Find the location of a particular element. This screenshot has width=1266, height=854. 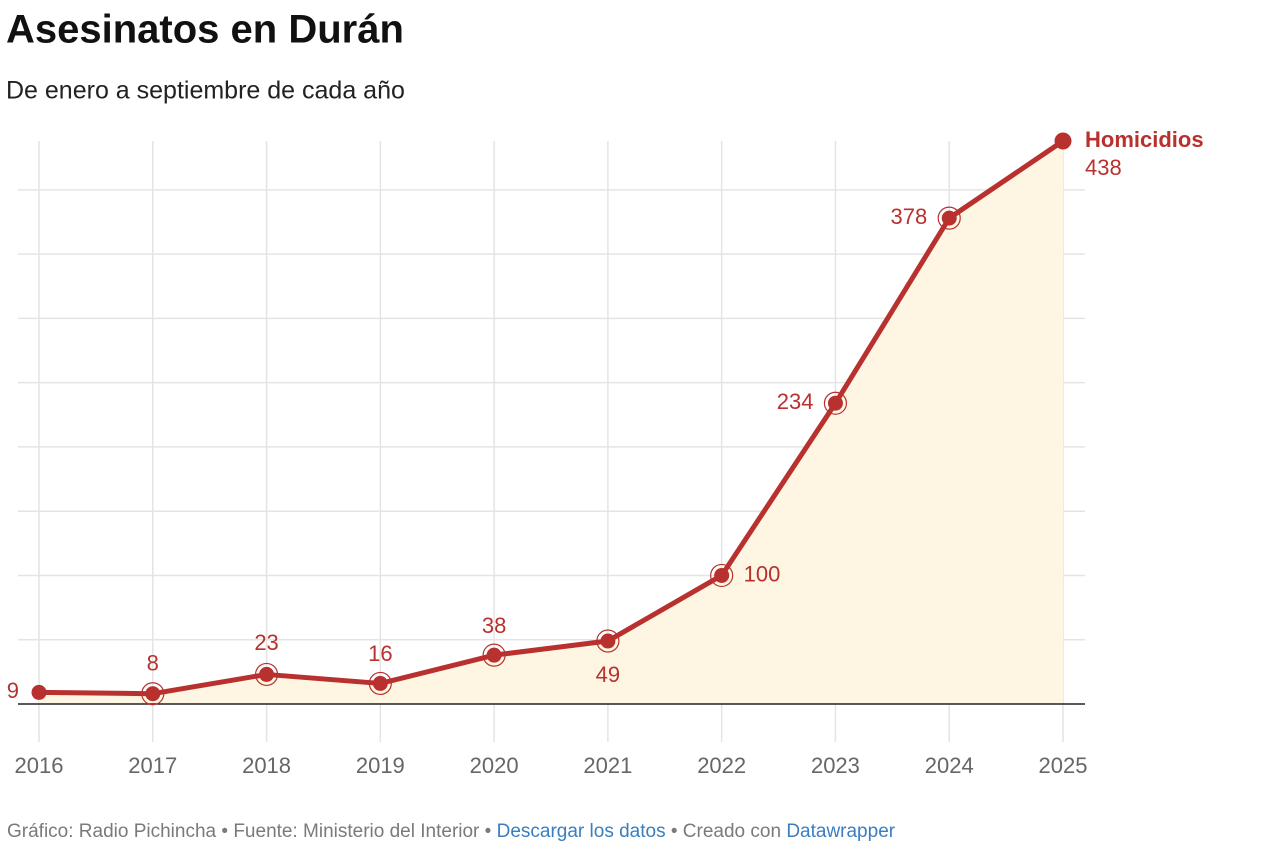

data-label: 234 is located at coordinates (795, 401).